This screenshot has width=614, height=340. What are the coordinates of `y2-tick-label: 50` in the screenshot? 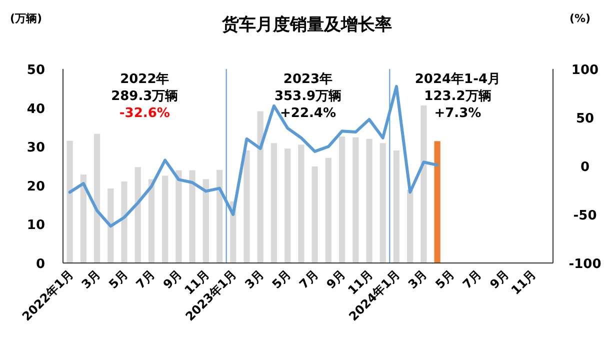 It's located at (585, 119).